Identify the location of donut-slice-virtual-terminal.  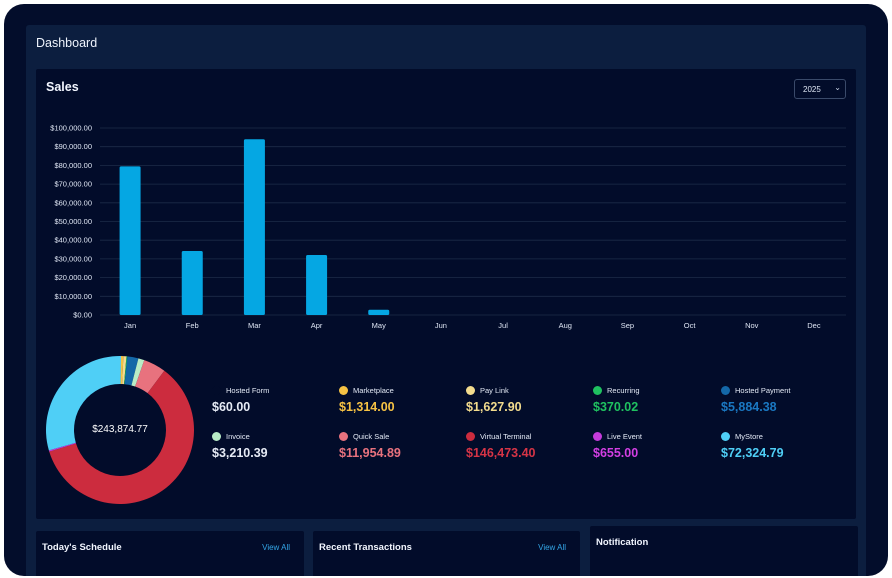
(121, 437).